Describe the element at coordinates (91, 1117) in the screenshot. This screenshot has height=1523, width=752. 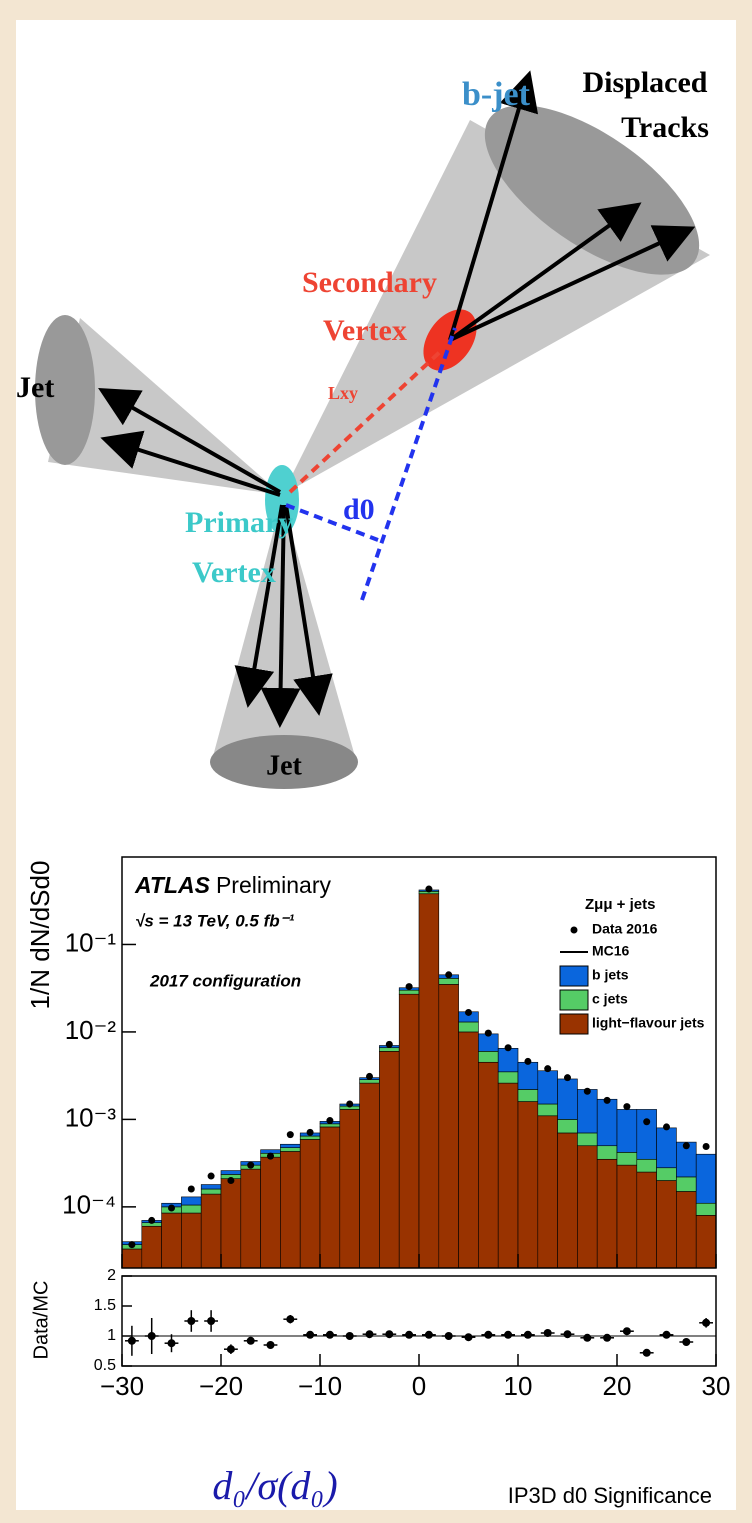
I see `y-tick-label: 10⁻³` at that location.